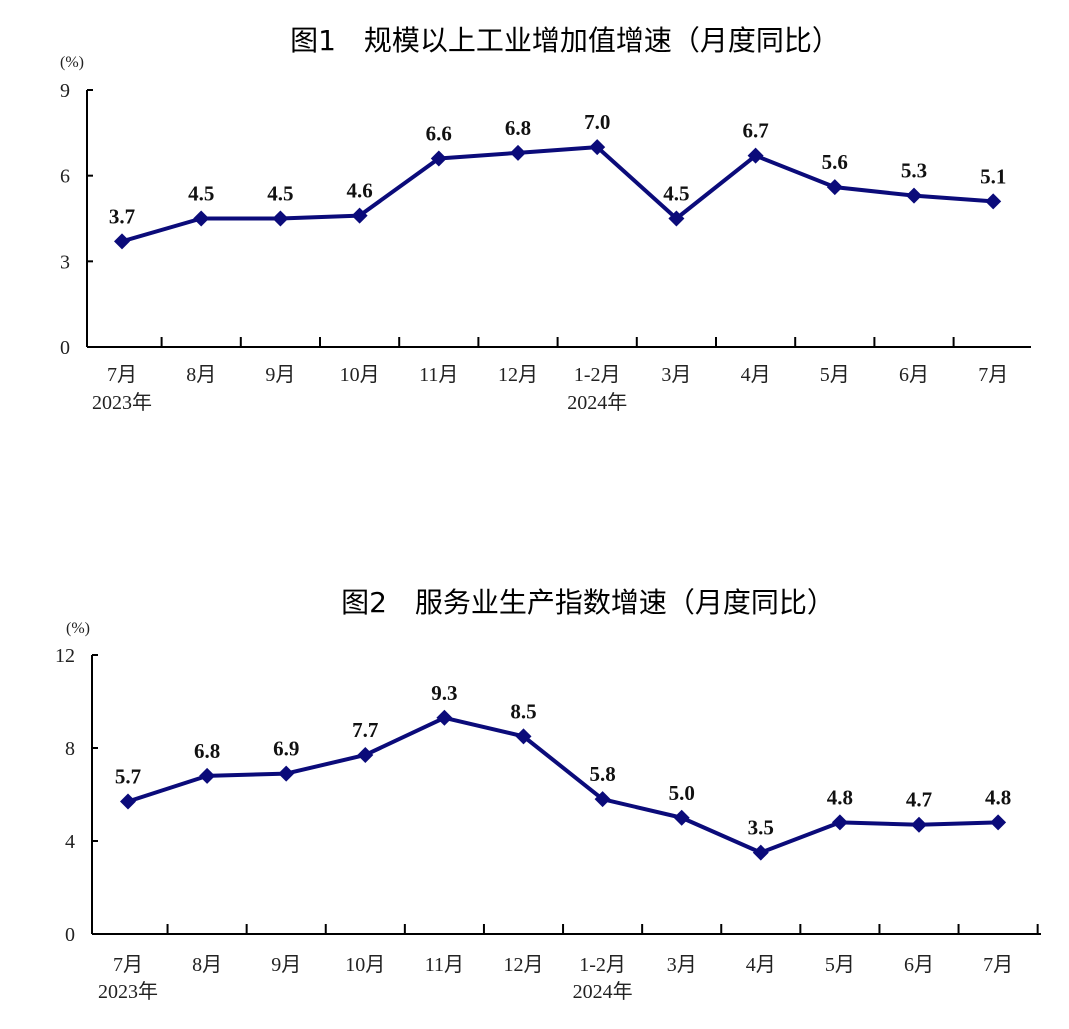 The image size is (1069, 1029). I want to click on data-label: 7.0, so click(597, 122).